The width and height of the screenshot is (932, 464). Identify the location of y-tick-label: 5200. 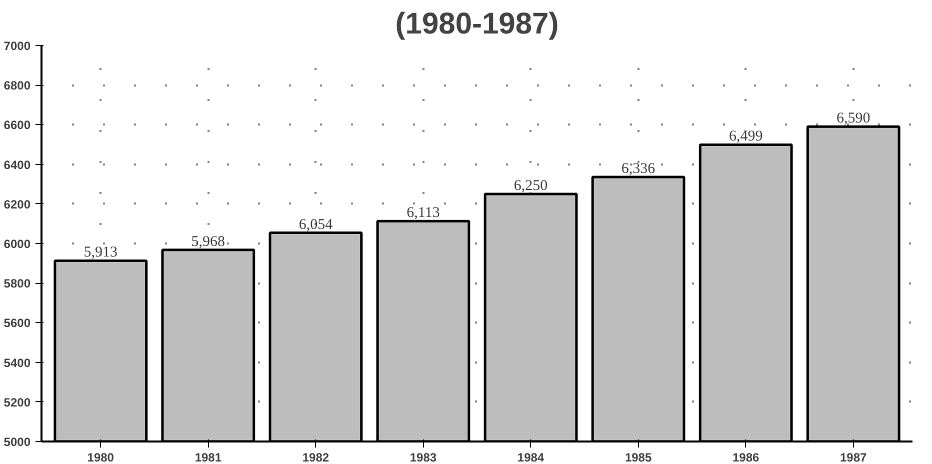
(17, 402).